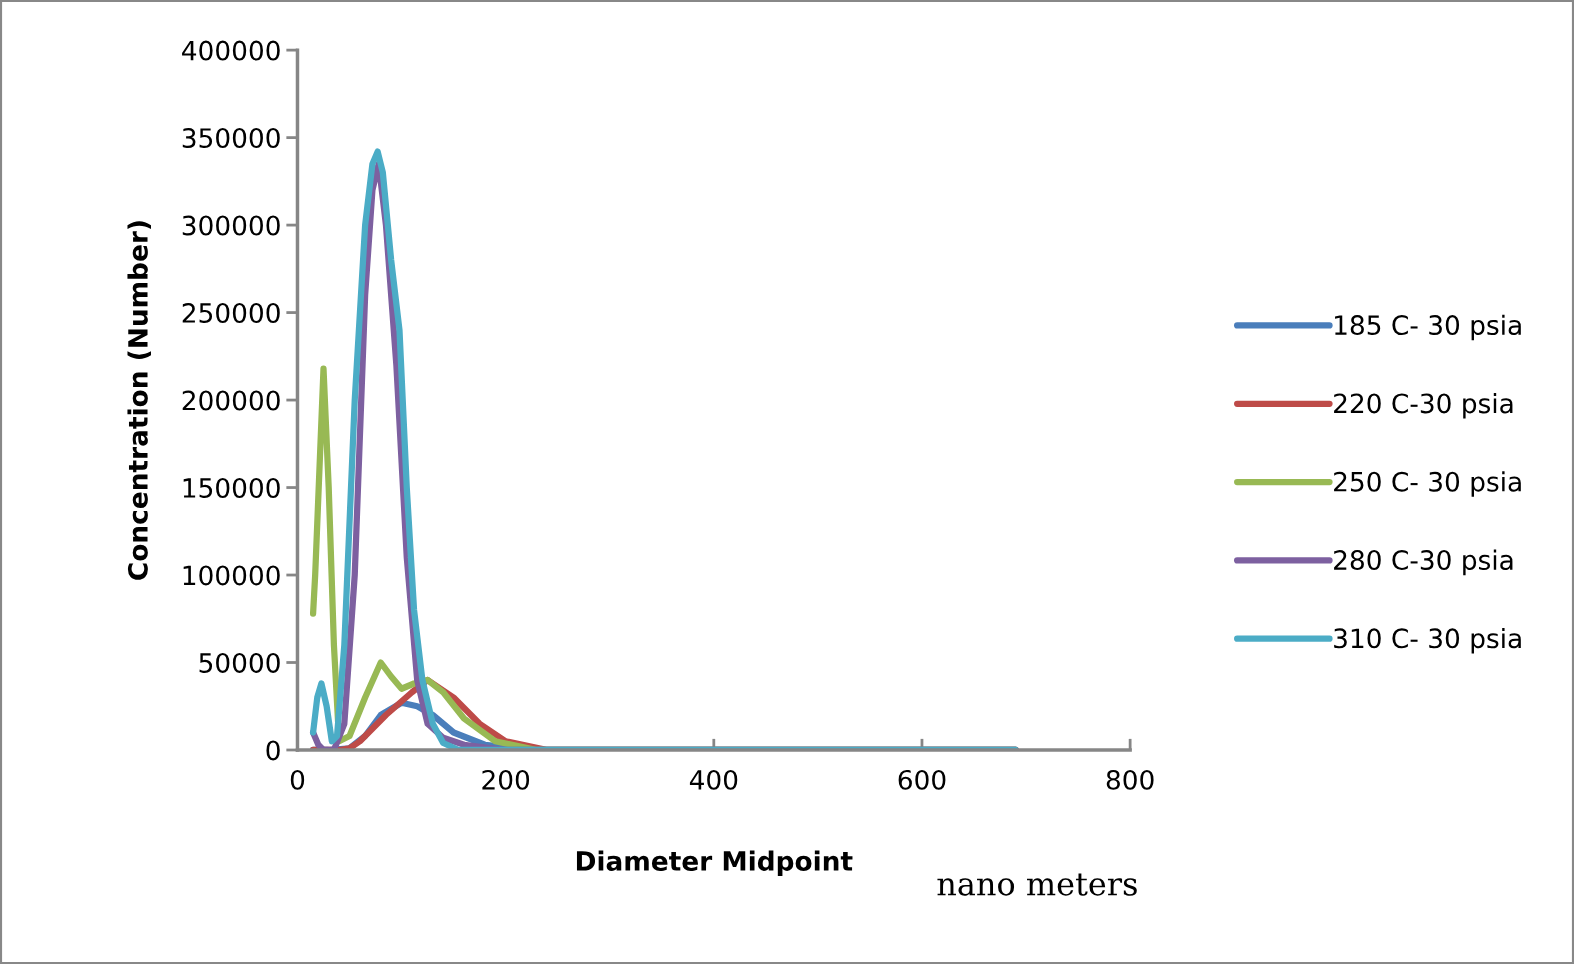 This screenshot has height=964, width=1574. I want to click on x-tick-label: 800, so click(1130, 779).